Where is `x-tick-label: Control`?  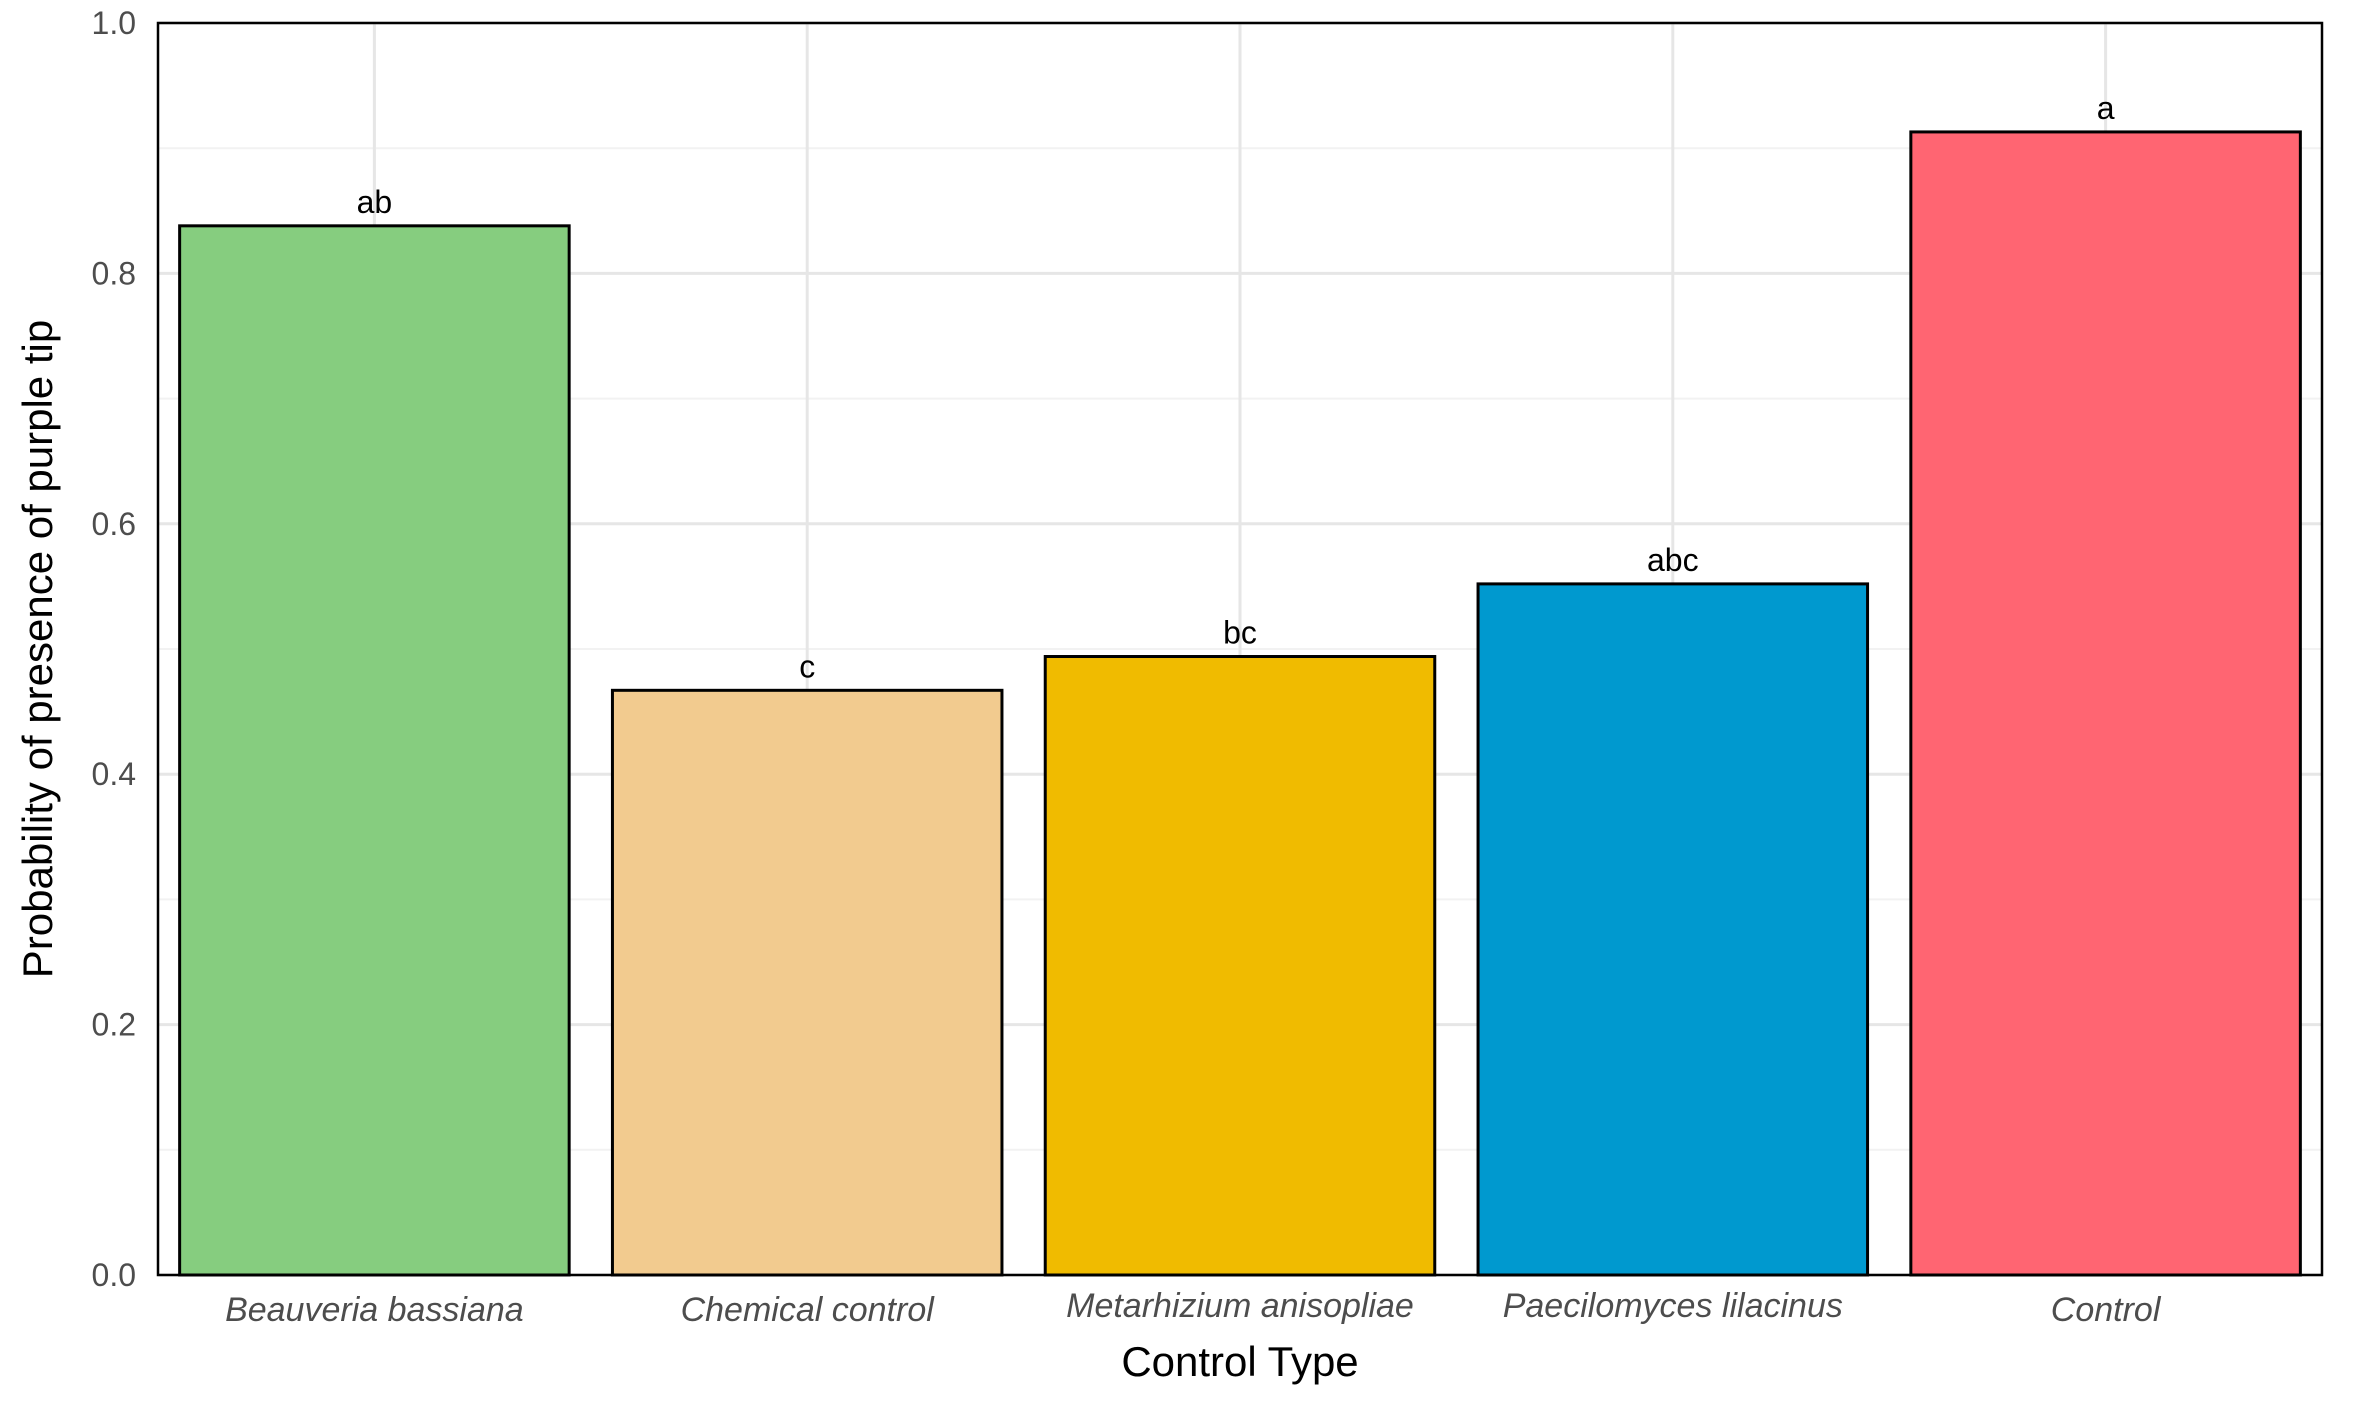
x-tick-label: Control is located at coordinates (2106, 1310).